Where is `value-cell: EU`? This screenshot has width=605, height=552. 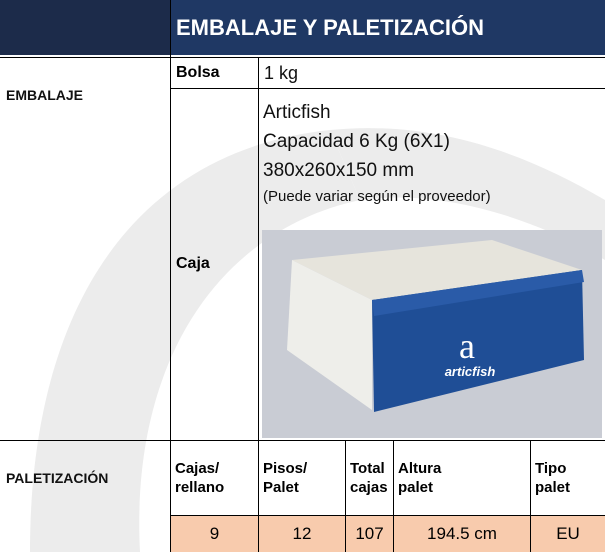
value-cell: EU is located at coordinates (568, 534).